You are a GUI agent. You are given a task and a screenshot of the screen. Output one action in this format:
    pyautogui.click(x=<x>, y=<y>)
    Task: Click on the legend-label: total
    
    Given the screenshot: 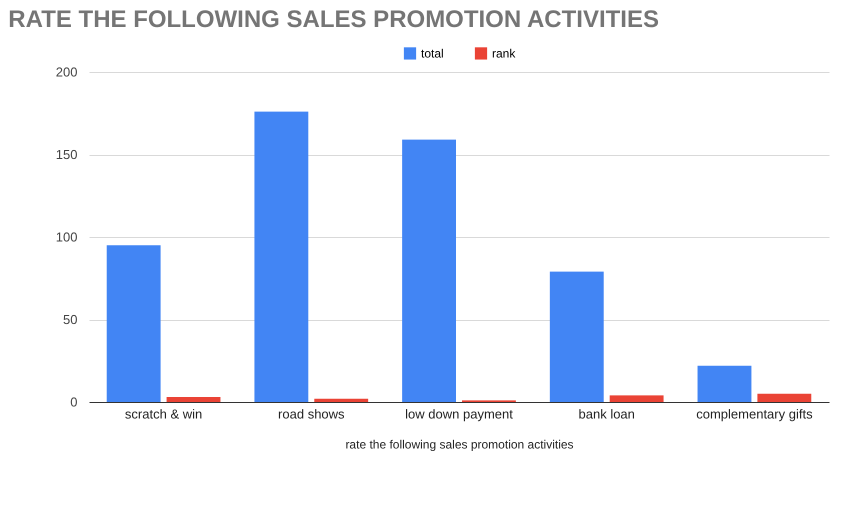 What is the action you would take?
    pyautogui.click(x=432, y=53)
    